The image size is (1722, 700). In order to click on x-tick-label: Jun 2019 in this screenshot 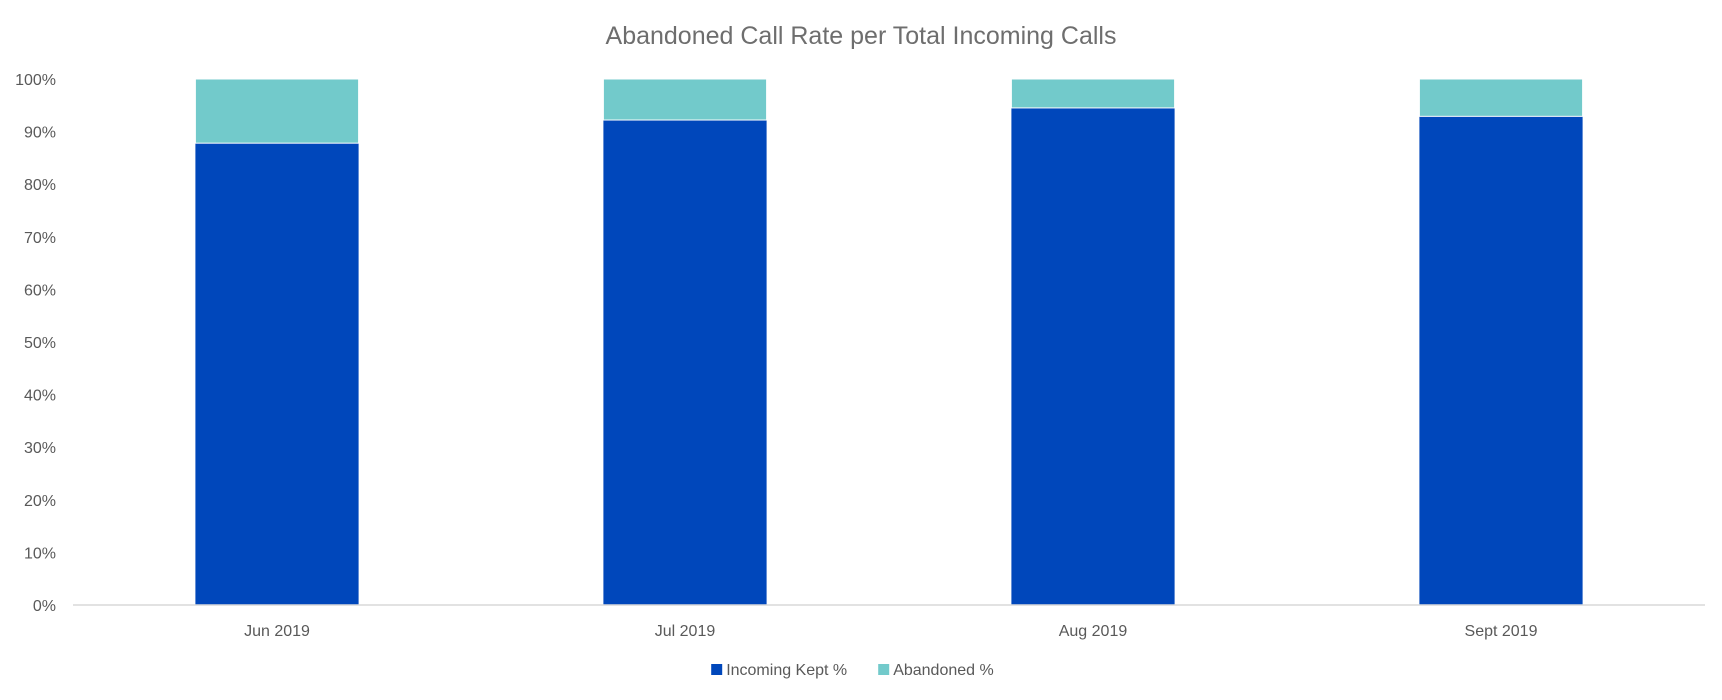, I will do `click(277, 631)`.